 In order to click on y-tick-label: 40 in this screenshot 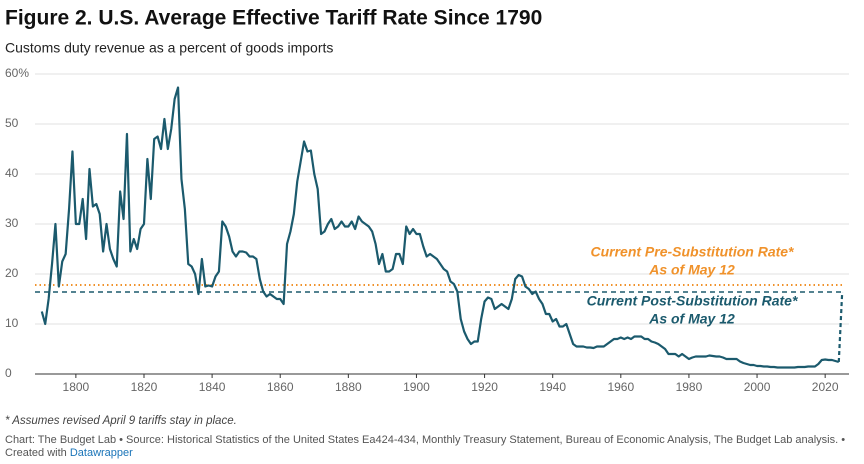, I will do `click(12, 173)`.